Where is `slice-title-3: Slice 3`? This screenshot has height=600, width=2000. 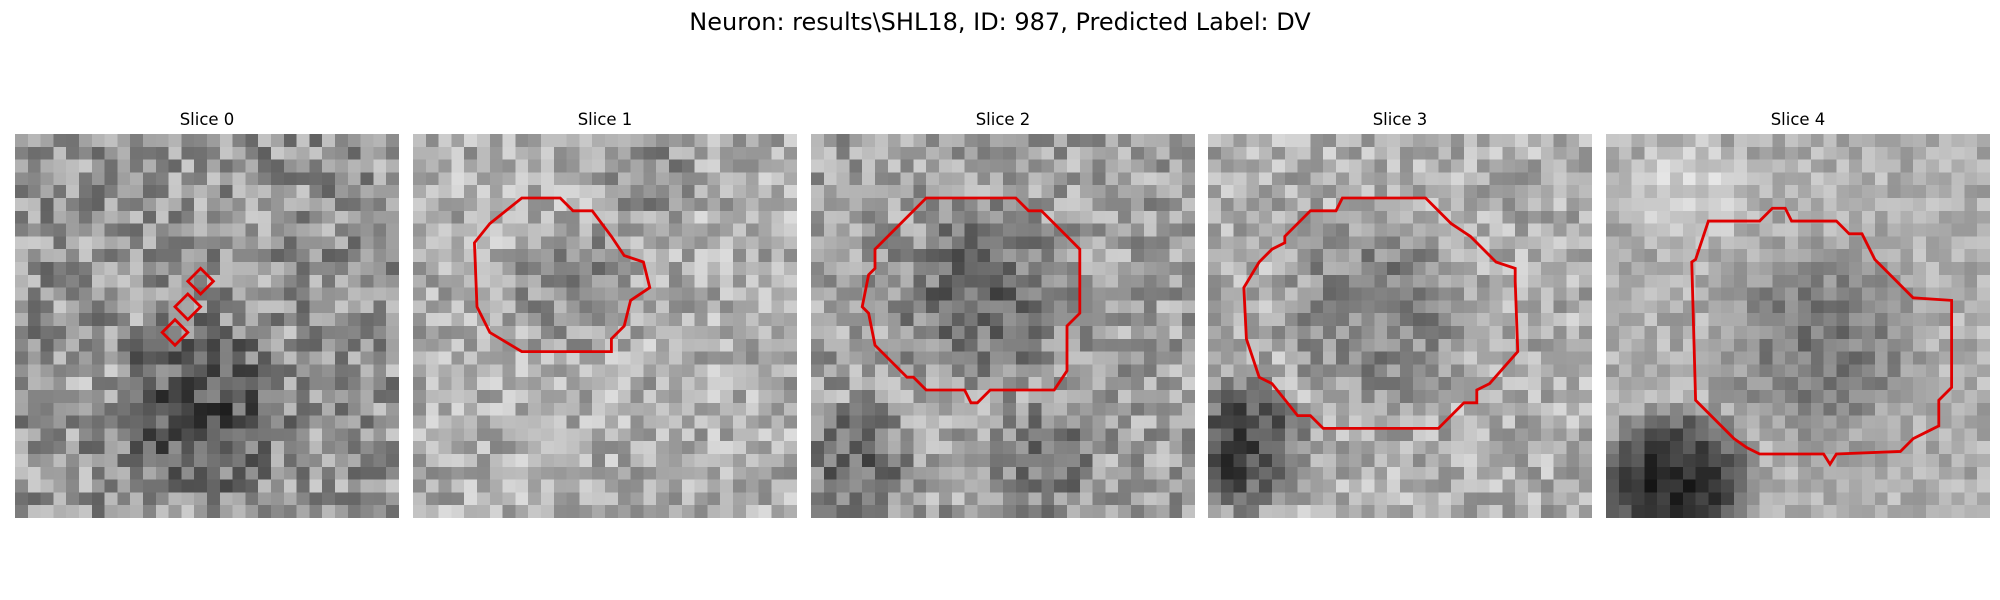
slice-title-3: Slice 3 is located at coordinates (1400, 119).